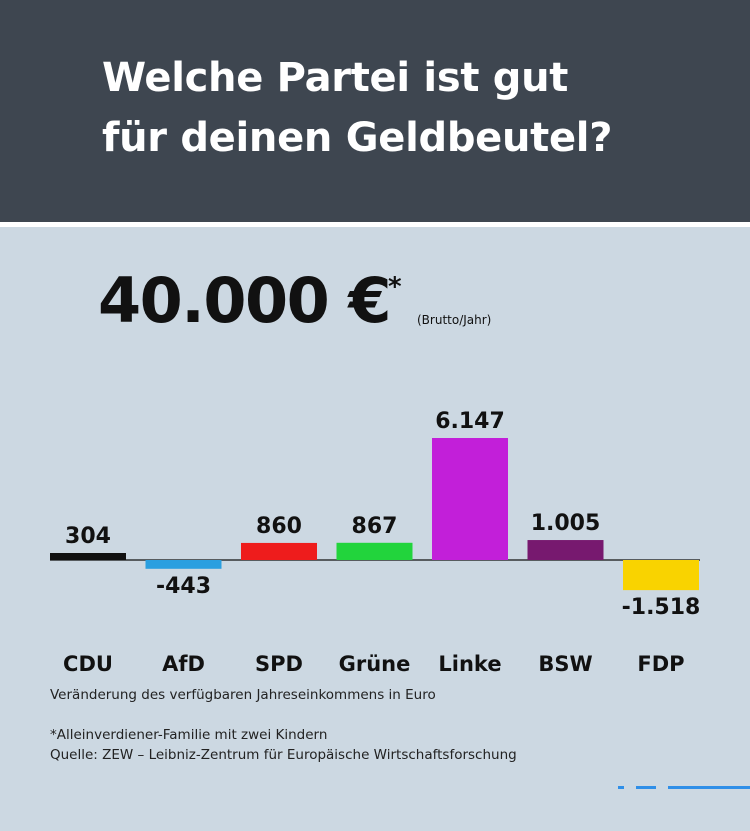 The width and height of the screenshot is (750, 831). Describe the element at coordinates (395, 287) in the screenshot. I see `income-asterisk: *` at that location.